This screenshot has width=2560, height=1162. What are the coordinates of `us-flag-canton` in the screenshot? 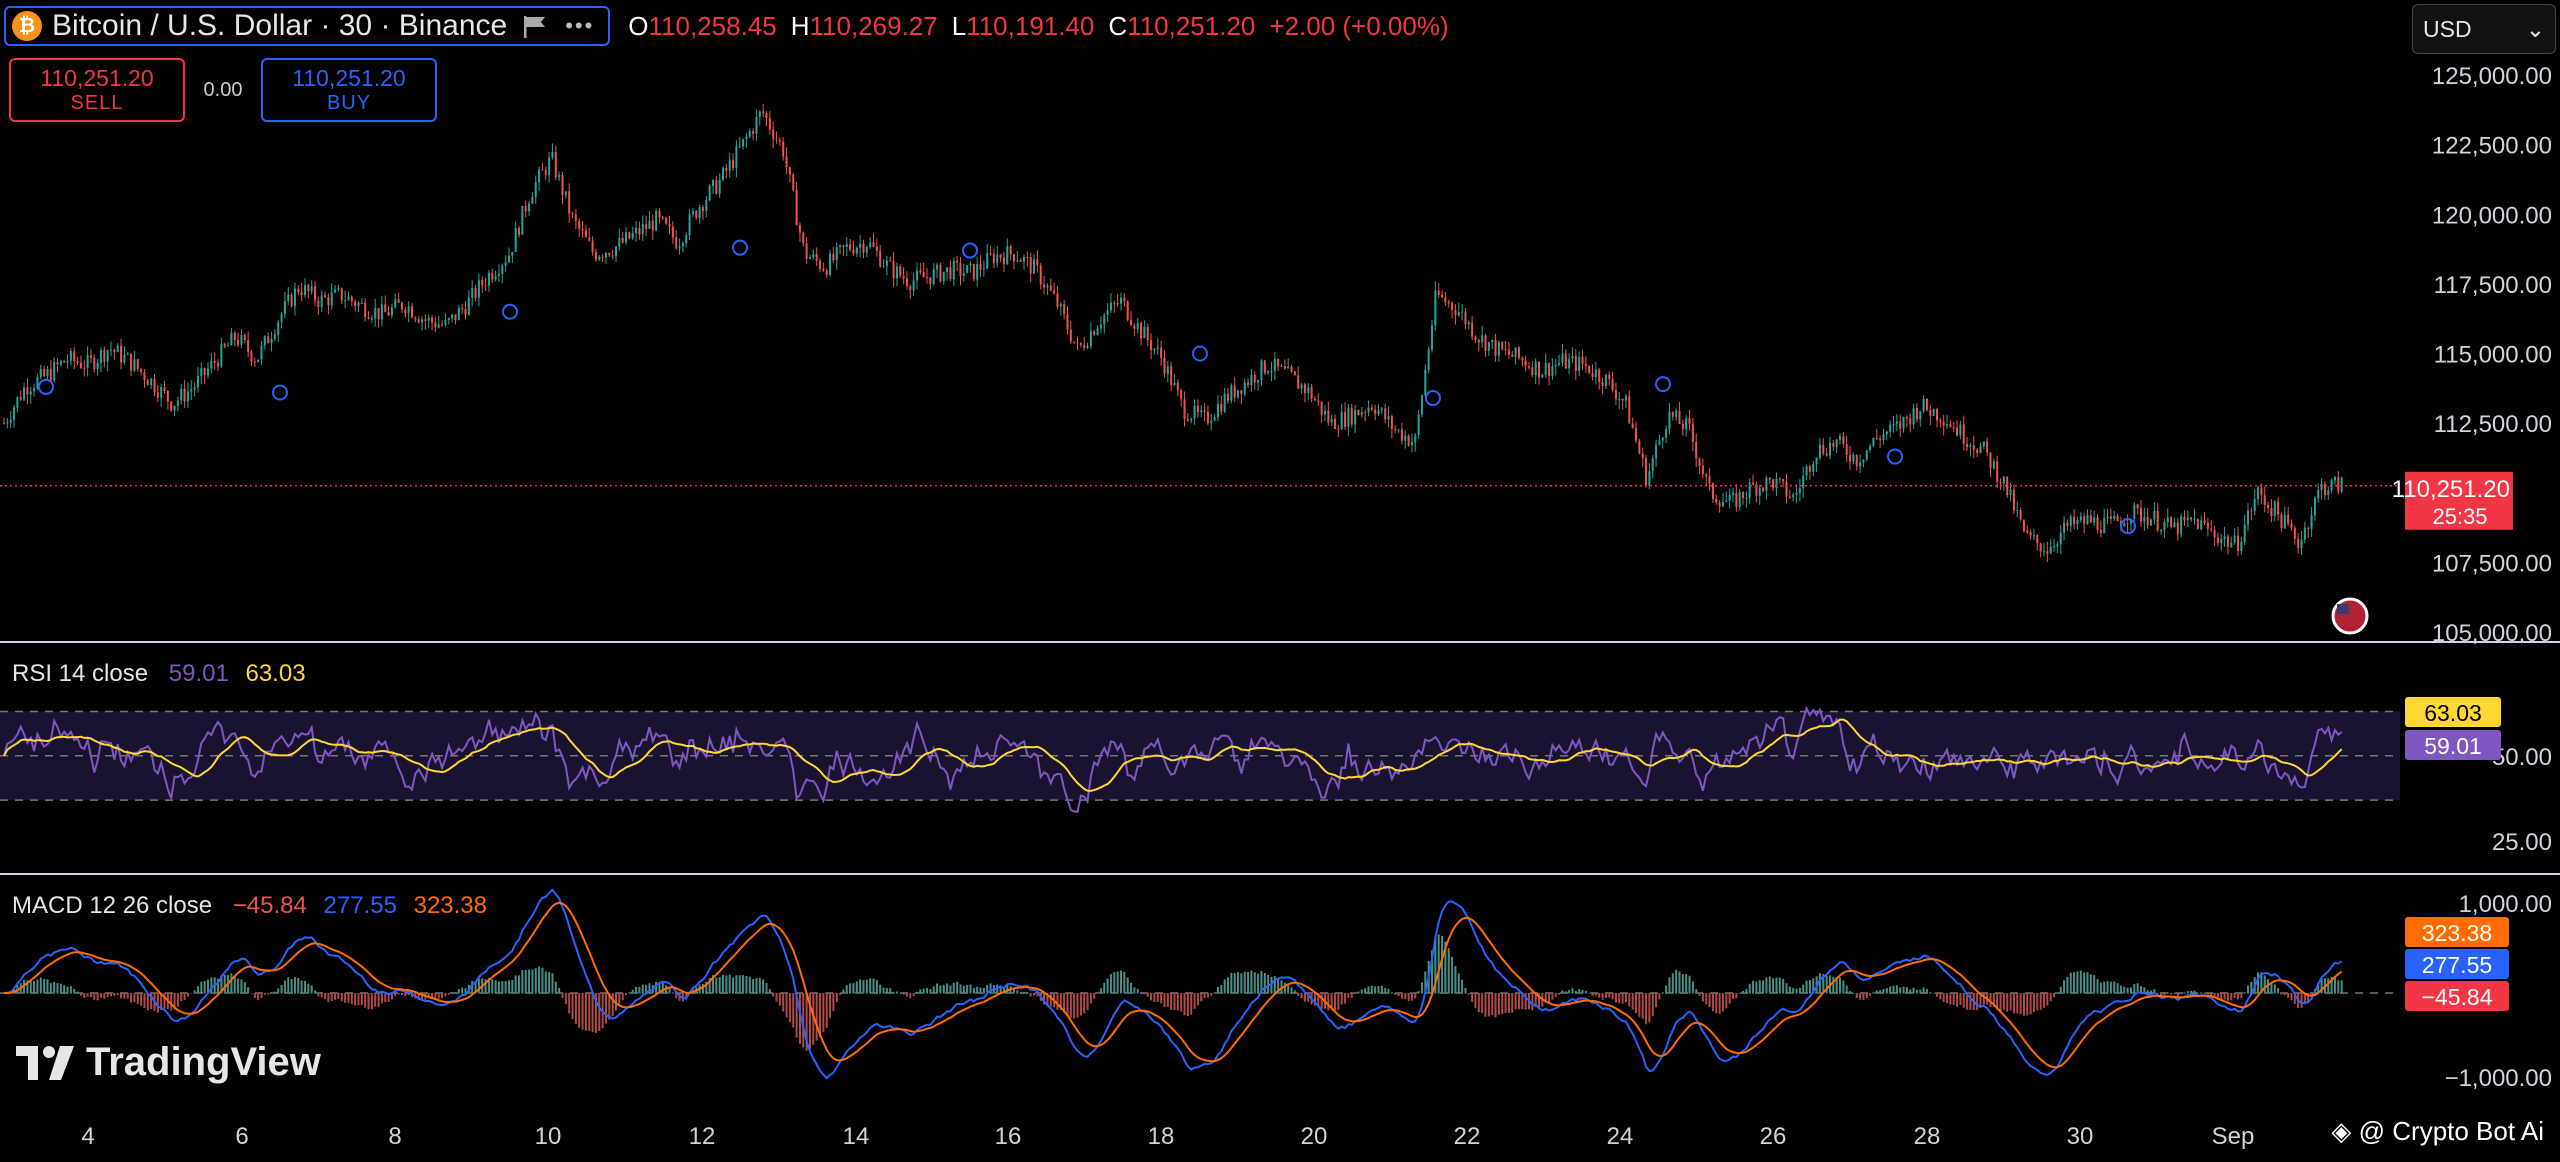 It's located at (2343, 609).